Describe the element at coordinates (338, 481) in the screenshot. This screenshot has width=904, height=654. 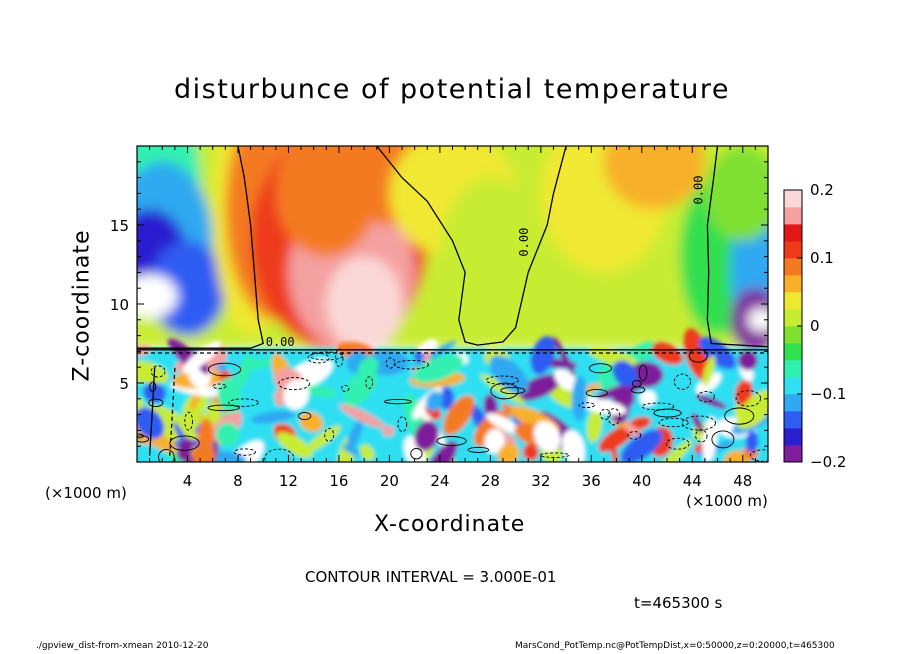
I see `x-tick-label: 16` at that location.